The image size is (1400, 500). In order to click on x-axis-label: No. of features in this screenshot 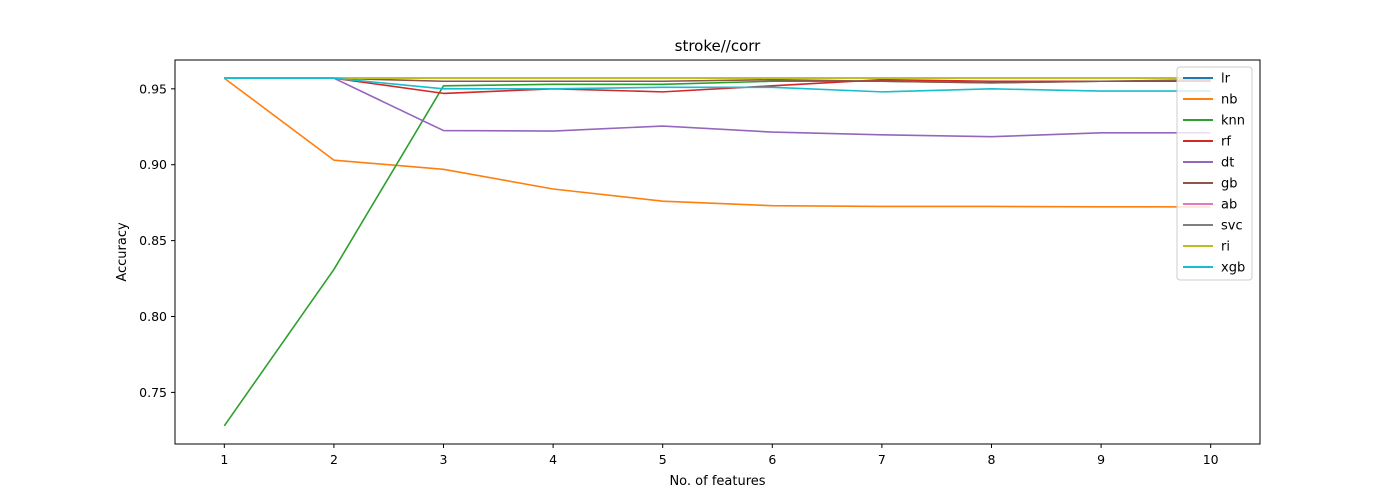, I will do `click(717, 481)`.